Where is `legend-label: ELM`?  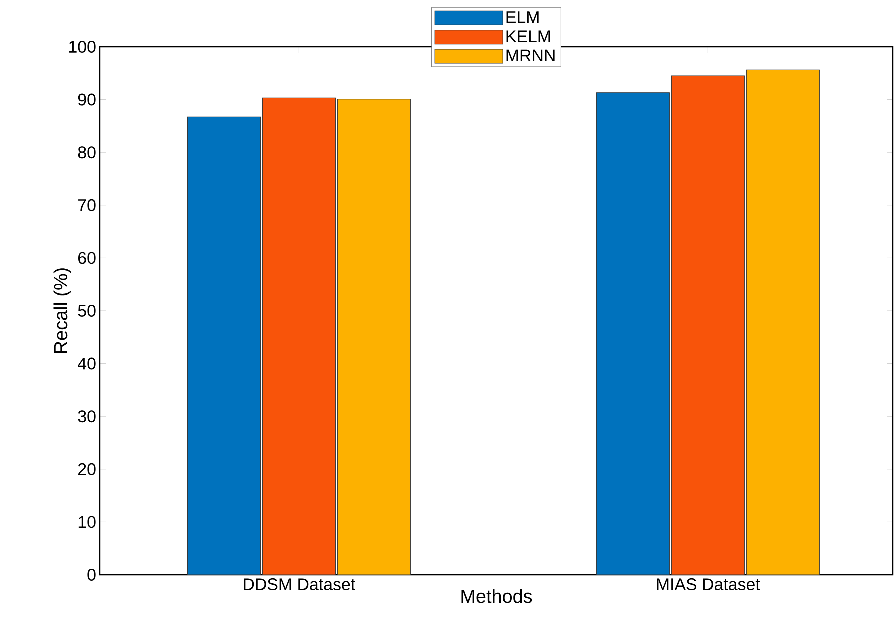
legend-label: ELM is located at coordinates (522, 18).